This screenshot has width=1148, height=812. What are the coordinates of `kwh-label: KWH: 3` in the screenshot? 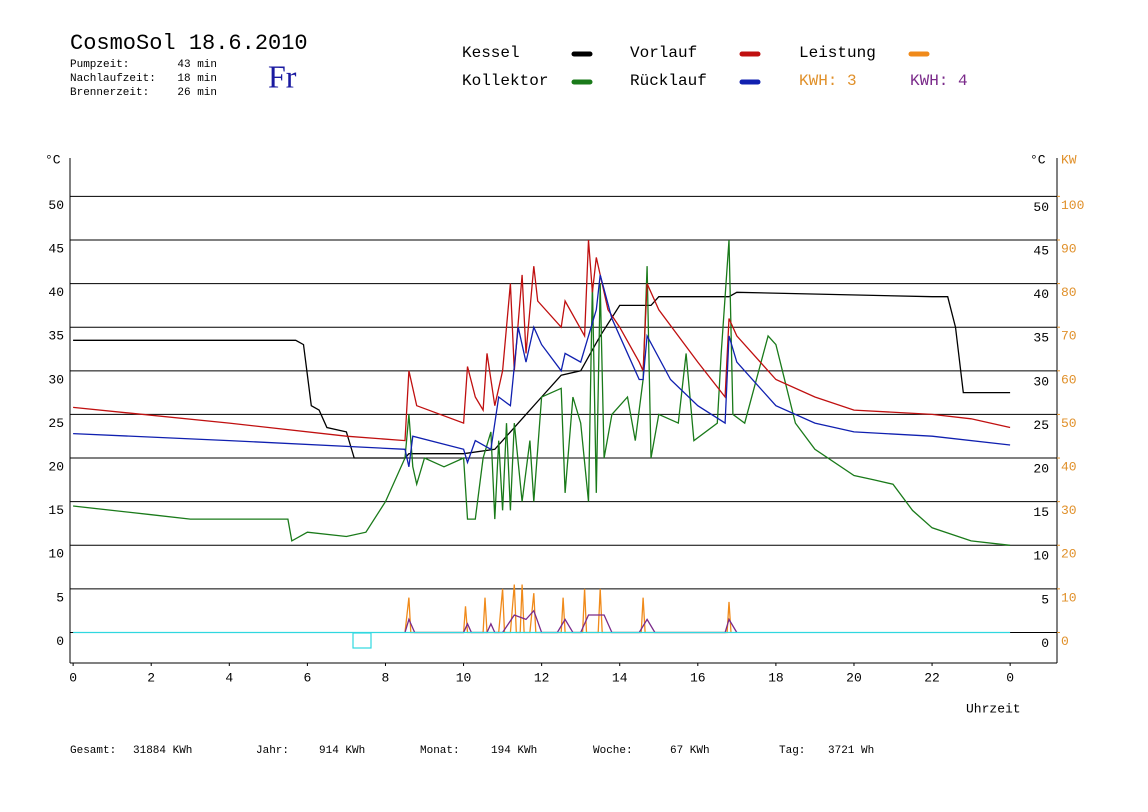 It's located at (828, 81).